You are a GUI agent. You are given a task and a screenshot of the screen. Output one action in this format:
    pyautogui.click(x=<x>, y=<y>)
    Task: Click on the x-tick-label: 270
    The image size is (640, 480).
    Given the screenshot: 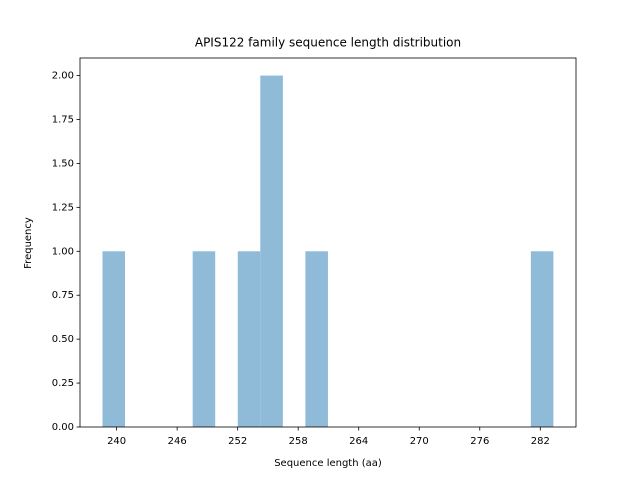 What is the action you would take?
    pyautogui.click(x=419, y=441)
    